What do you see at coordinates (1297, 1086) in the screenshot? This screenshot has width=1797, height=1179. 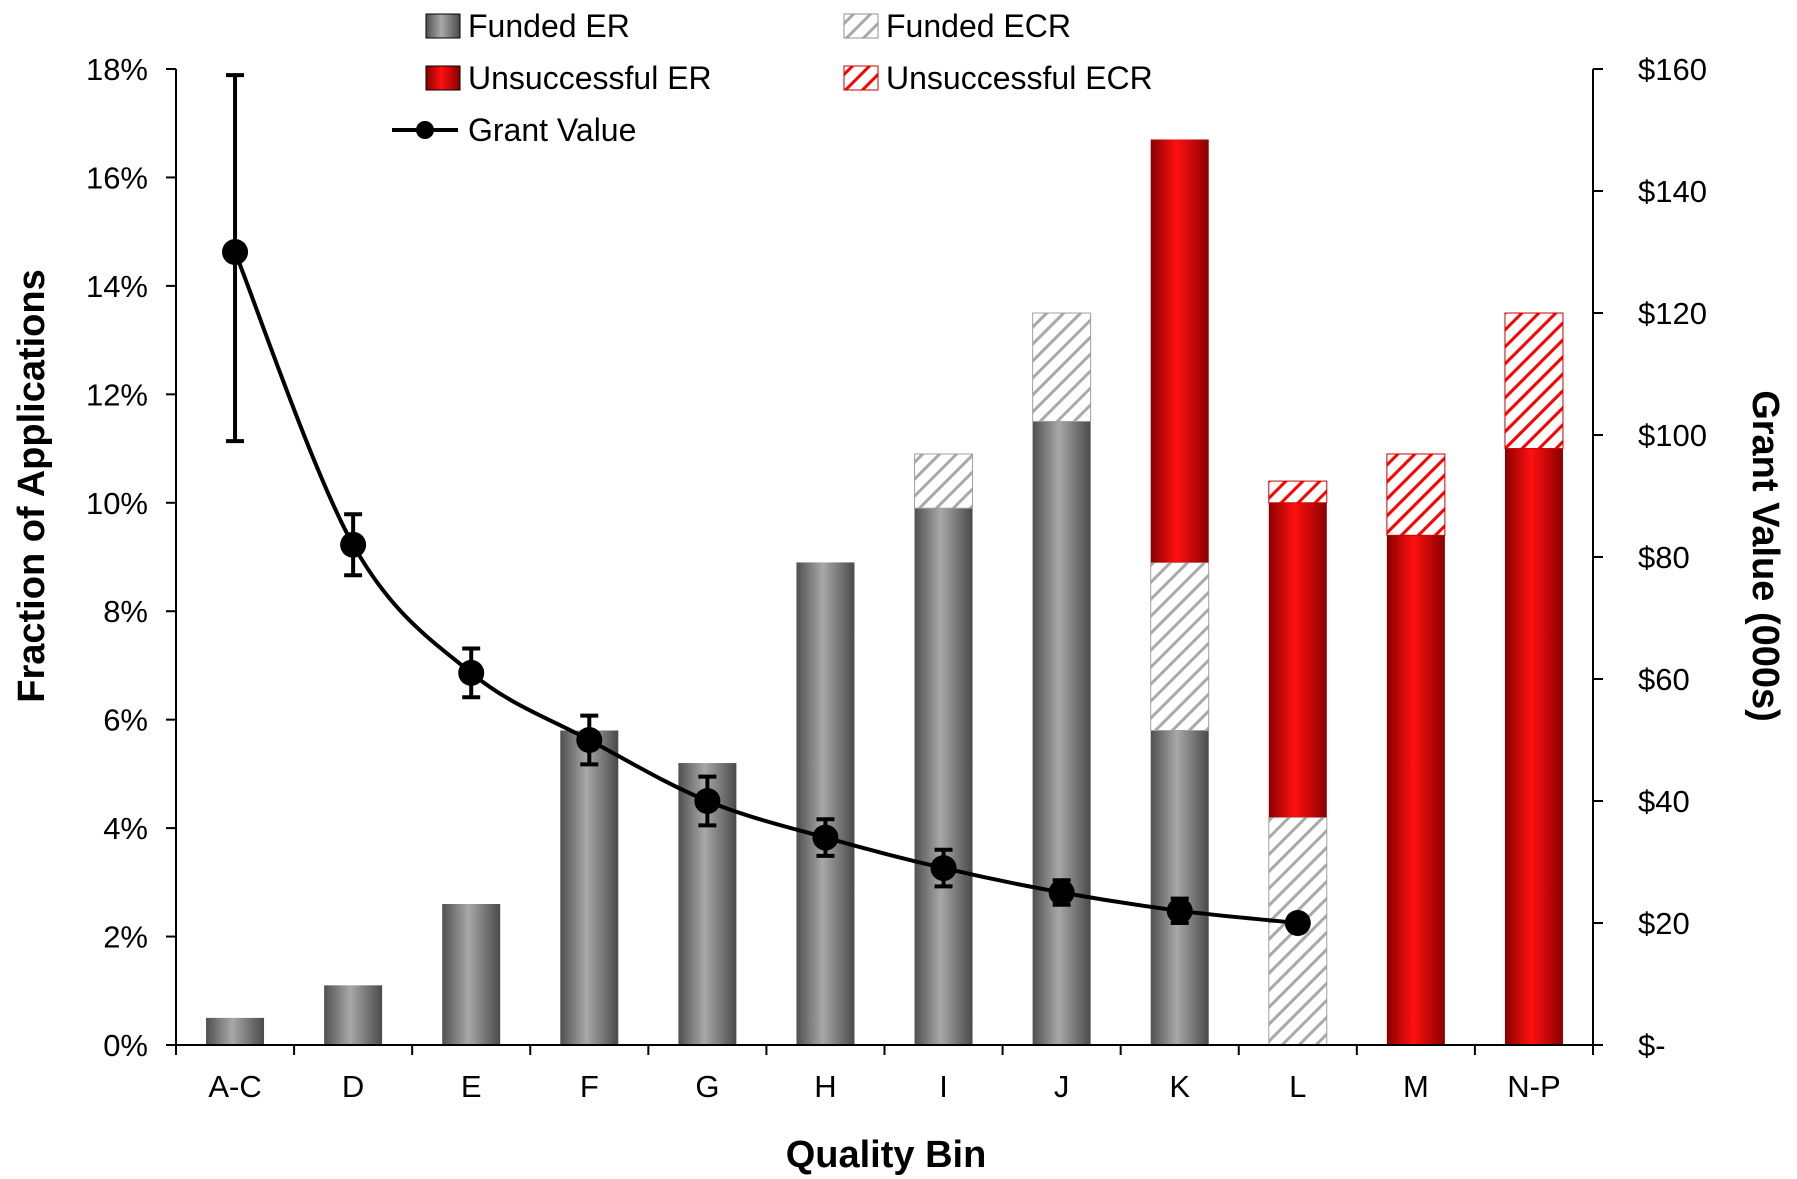 I see `x-tick-label-l: L` at bounding box center [1297, 1086].